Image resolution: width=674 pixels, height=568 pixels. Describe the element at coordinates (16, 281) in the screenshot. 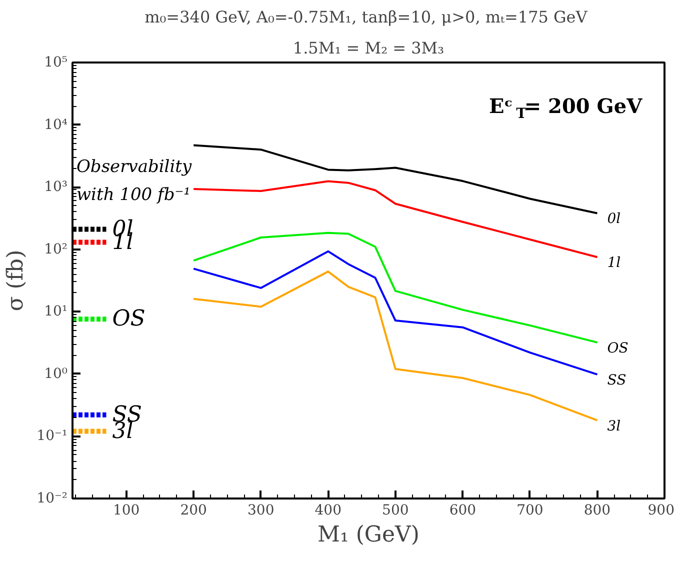

I see `y-axis-title: σ (fb)` at that location.